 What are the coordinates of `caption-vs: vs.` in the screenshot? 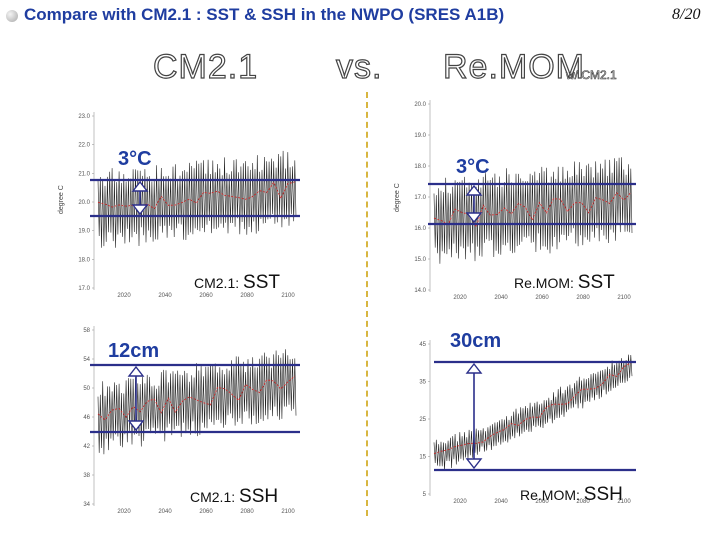 It's located at (359, 66).